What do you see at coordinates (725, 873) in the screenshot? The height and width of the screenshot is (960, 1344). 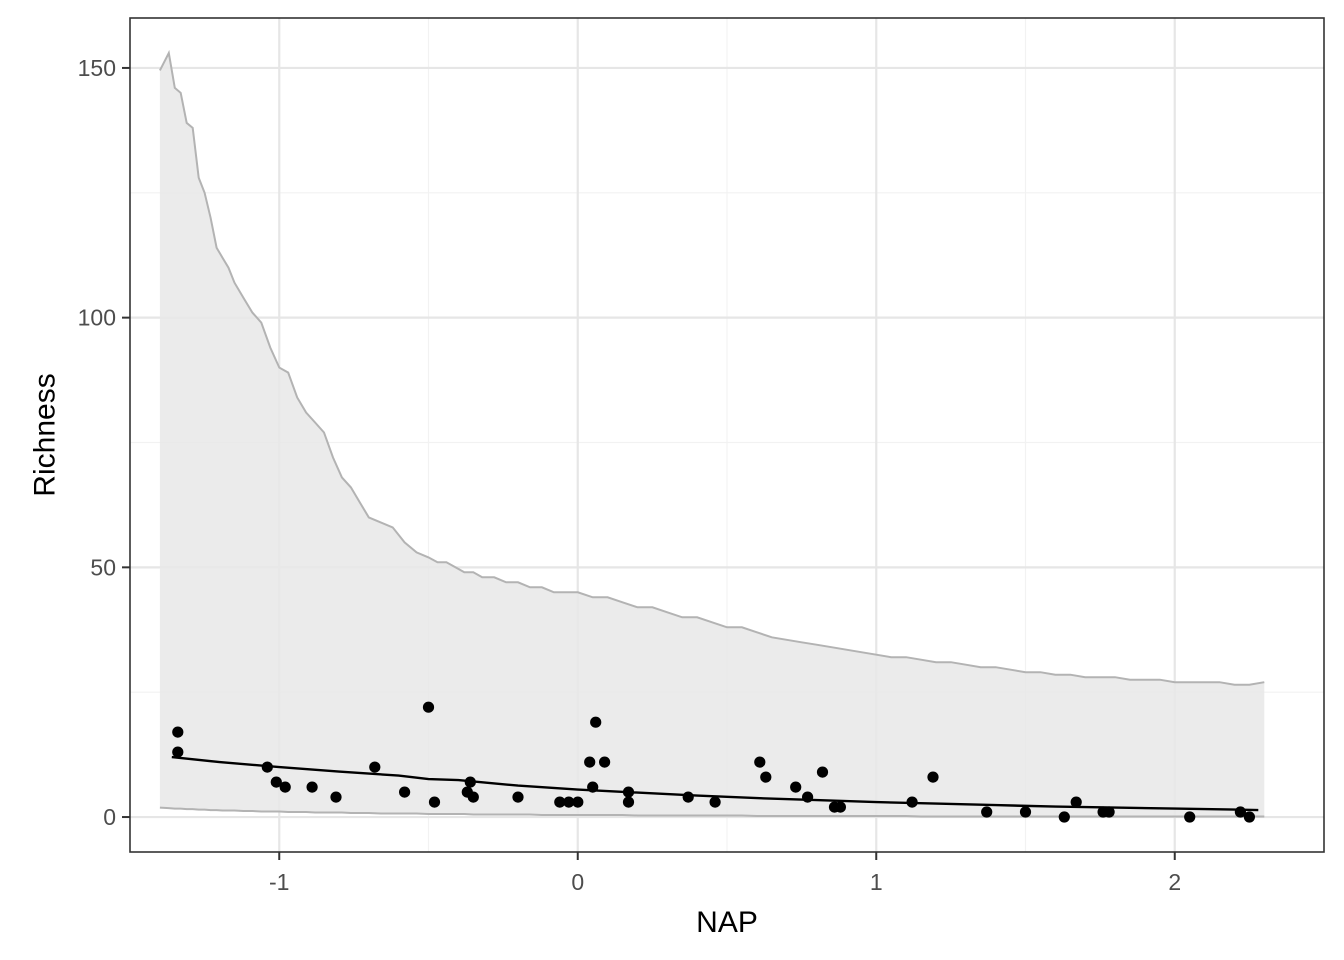 I see `x-axis: -1 0 1 2` at bounding box center [725, 873].